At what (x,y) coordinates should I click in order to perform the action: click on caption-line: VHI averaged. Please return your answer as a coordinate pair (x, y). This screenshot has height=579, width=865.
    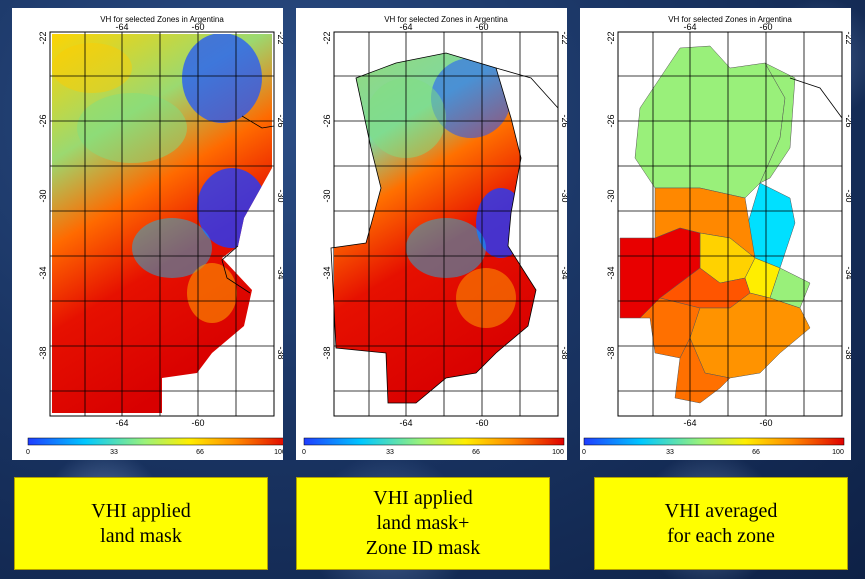
    Looking at the image, I should click on (721, 510).